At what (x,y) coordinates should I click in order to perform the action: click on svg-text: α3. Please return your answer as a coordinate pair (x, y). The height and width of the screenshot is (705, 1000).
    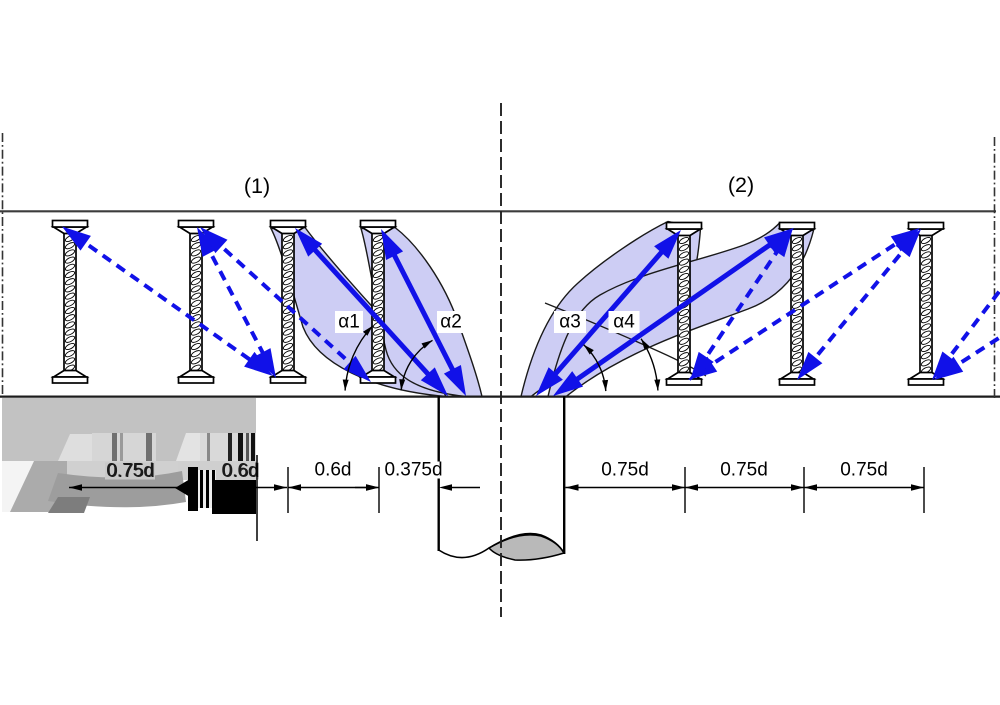
    Looking at the image, I should click on (570, 322).